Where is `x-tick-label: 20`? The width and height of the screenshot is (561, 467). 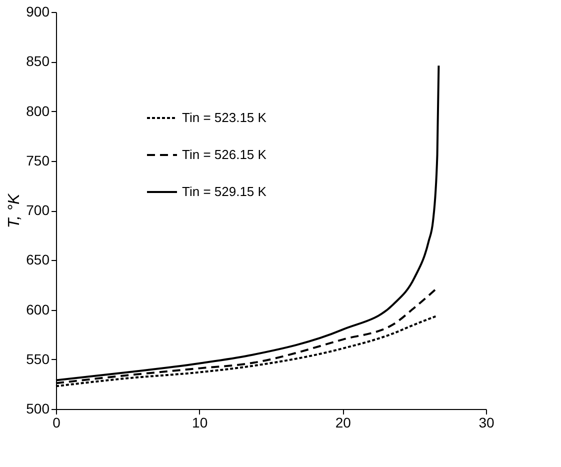
x-tick-label: 20 is located at coordinates (343, 422).